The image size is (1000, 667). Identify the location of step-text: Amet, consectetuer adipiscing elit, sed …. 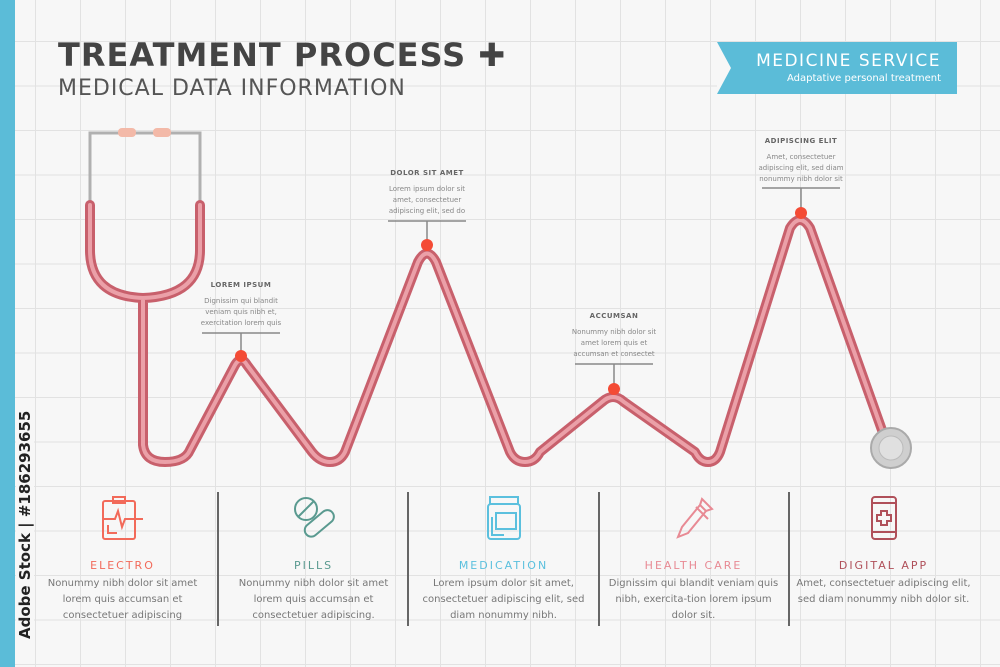
(883, 591).